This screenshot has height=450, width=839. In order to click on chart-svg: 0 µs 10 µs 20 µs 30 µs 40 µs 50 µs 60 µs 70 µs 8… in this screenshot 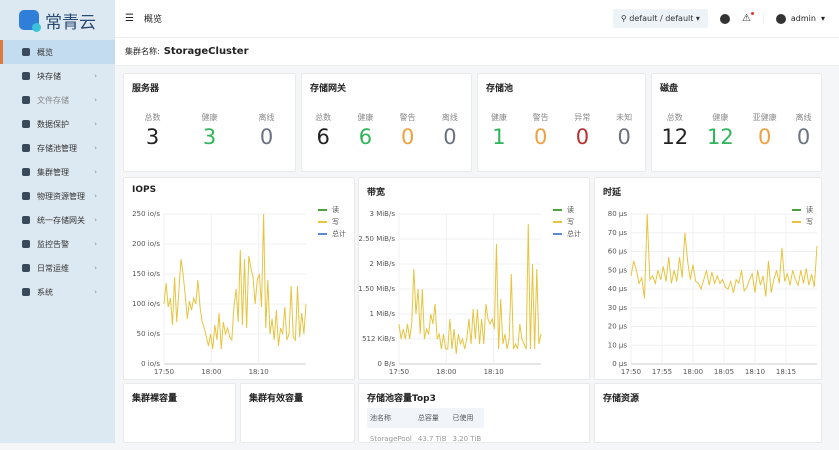, I will do `click(713, 293)`.